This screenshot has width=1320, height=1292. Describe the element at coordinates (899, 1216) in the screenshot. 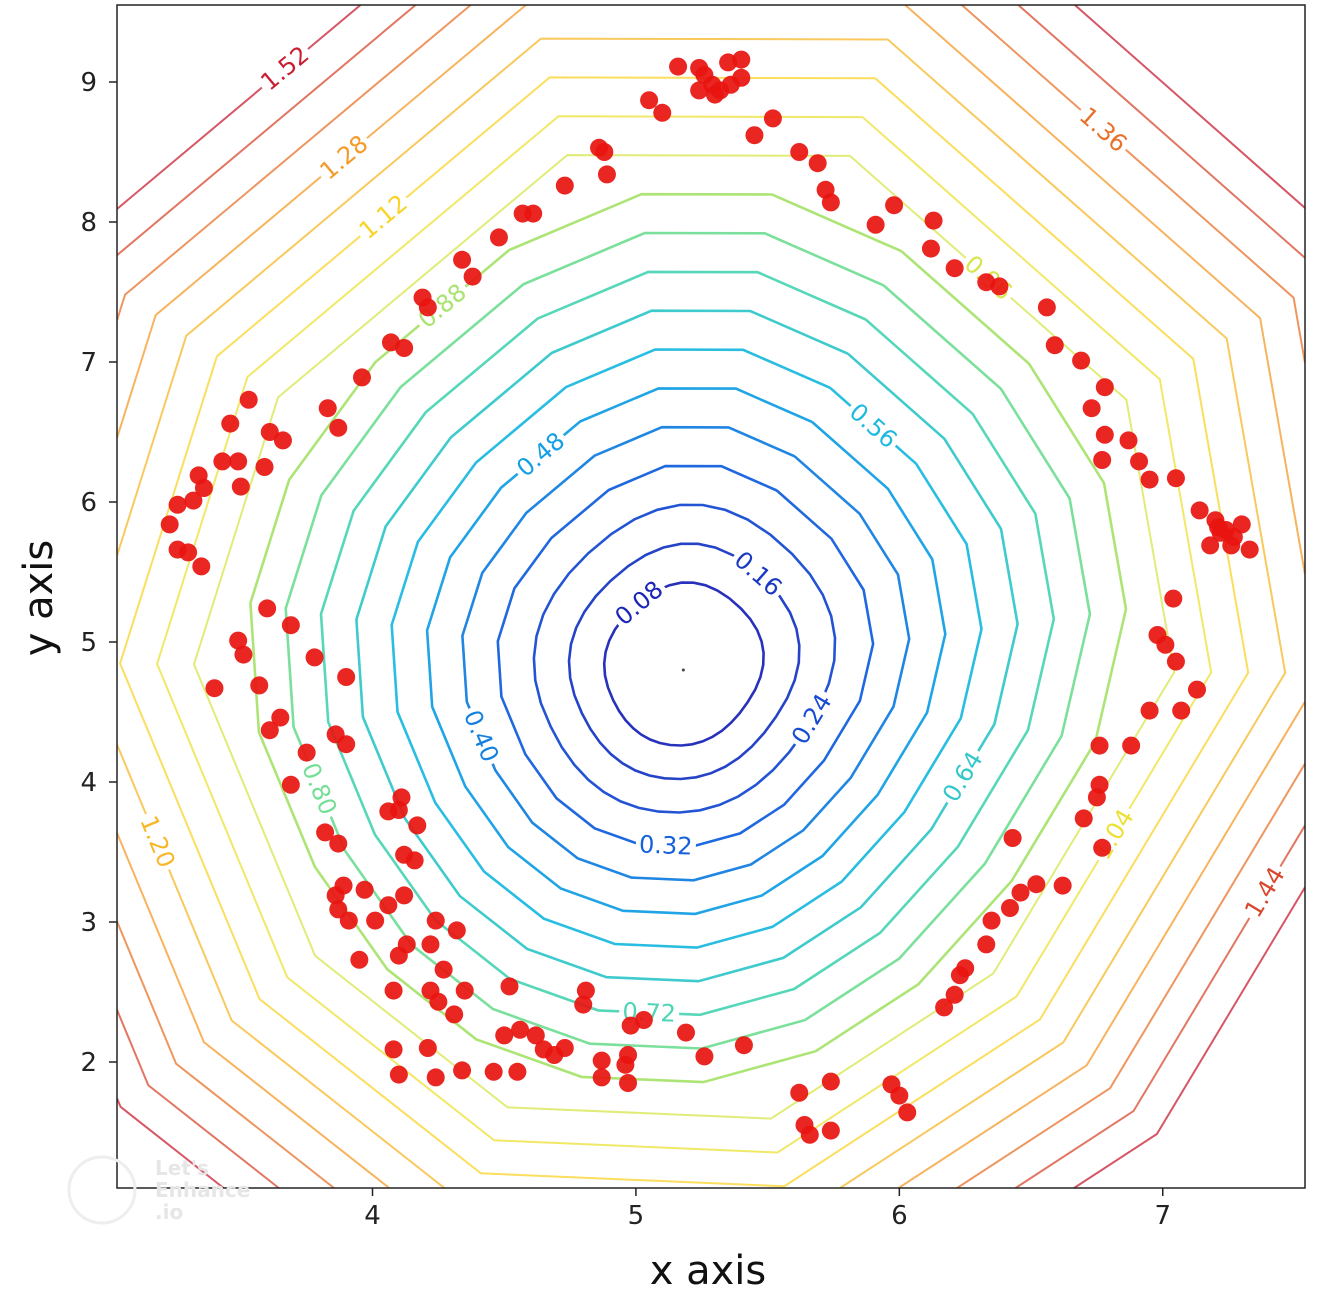

I see `x-tick-label: 6` at that location.